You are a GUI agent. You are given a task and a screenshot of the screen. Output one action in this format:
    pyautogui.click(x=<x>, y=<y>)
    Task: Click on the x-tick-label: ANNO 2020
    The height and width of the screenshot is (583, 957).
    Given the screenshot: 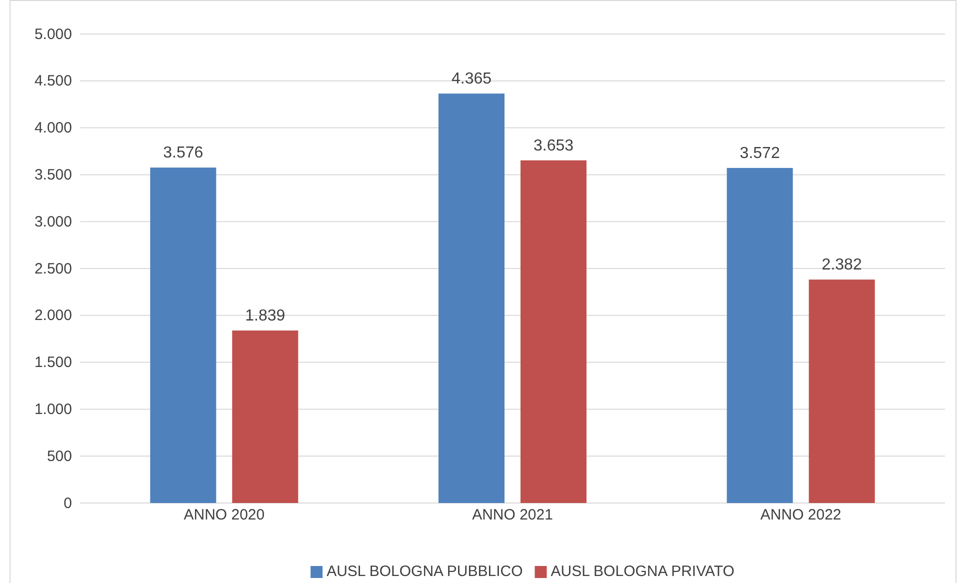 What is the action you would take?
    pyautogui.click(x=224, y=515)
    